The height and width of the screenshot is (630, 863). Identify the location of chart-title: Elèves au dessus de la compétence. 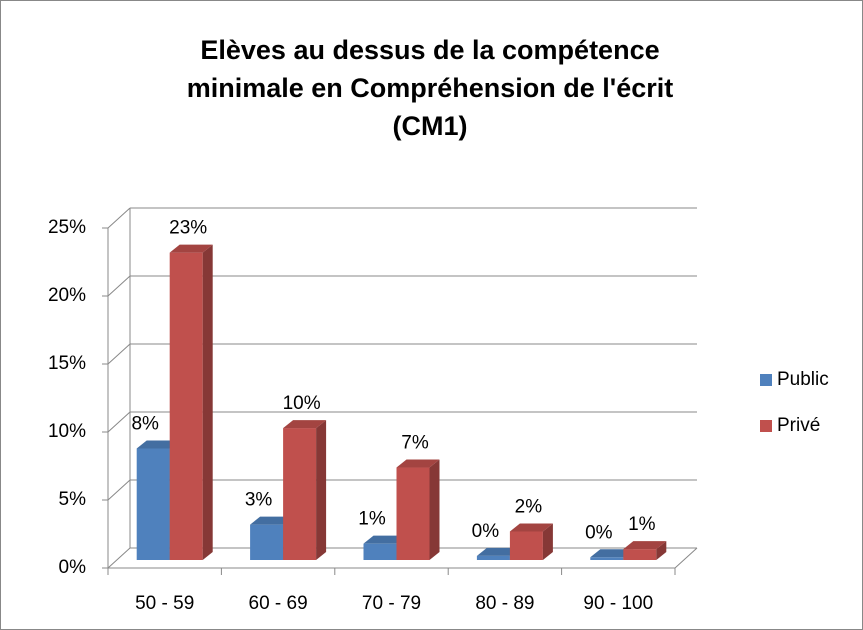
(429, 50).